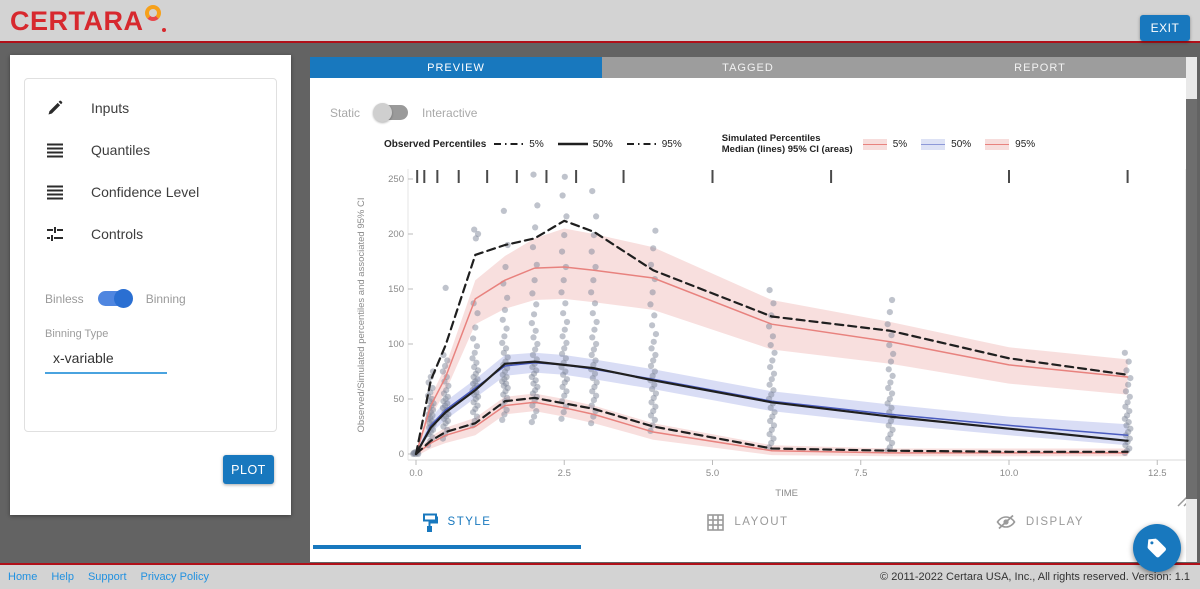 Image resolution: width=1200 pixels, height=589 pixels. Describe the element at coordinates (456, 67) in the screenshot. I see `tab-preview: PREVIEW` at that location.